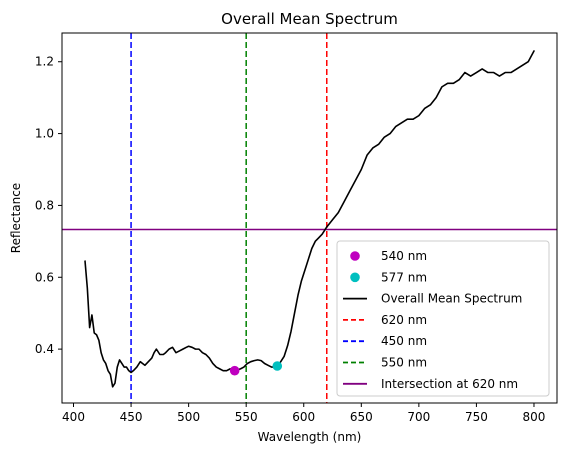  I want to click on legend-label-620-nm: 620 nm, so click(404, 320).